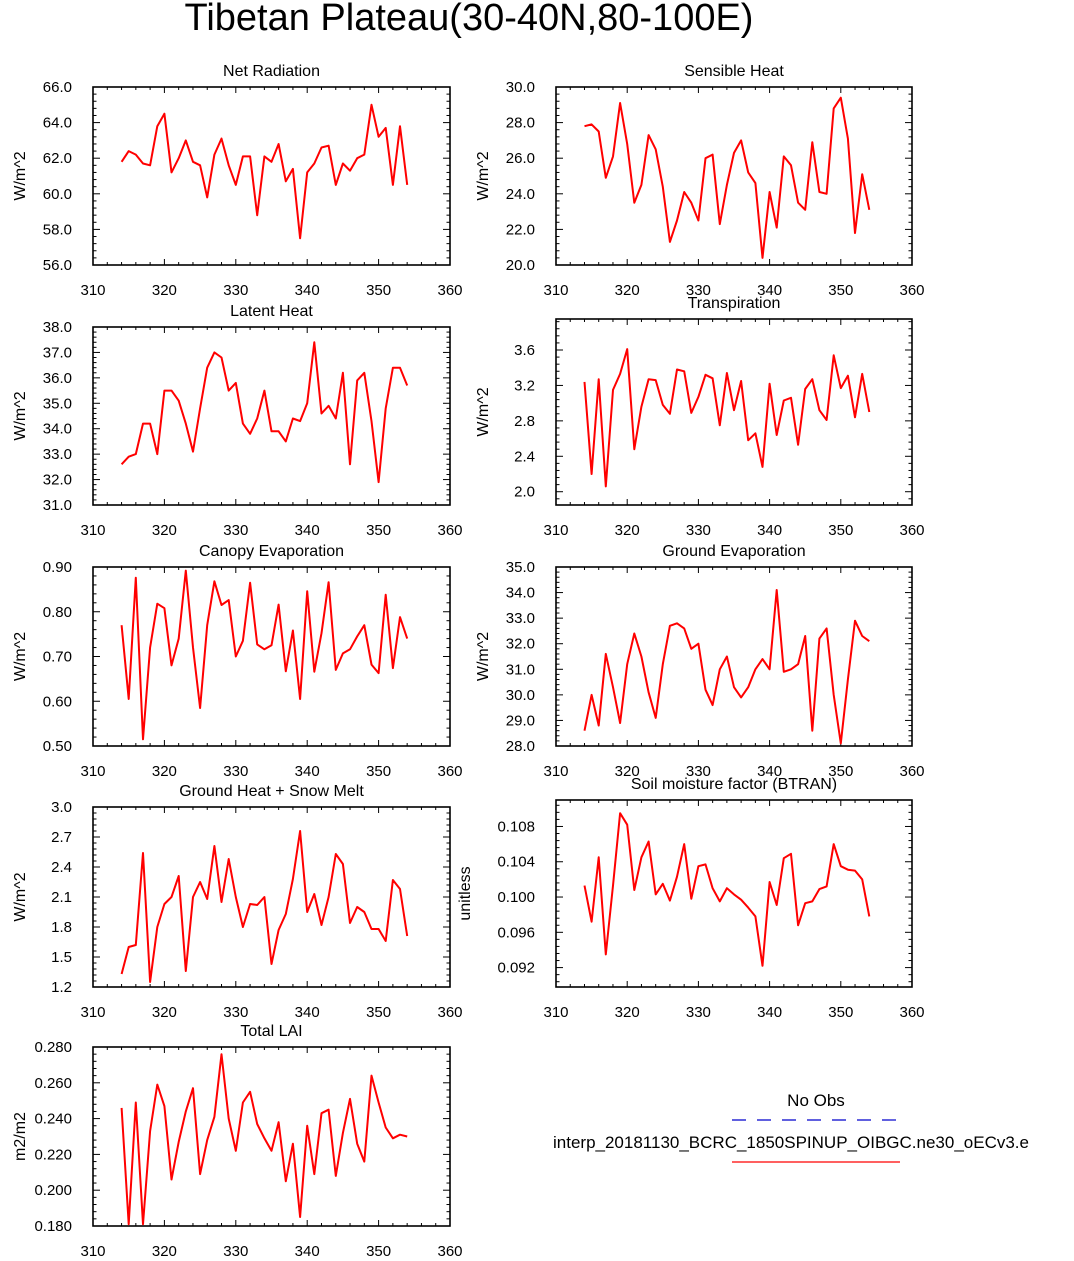 The image size is (1074, 1261). Describe the element at coordinates (53, 1154) in the screenshot. I see `y-tick-label: 0.220` at that location.